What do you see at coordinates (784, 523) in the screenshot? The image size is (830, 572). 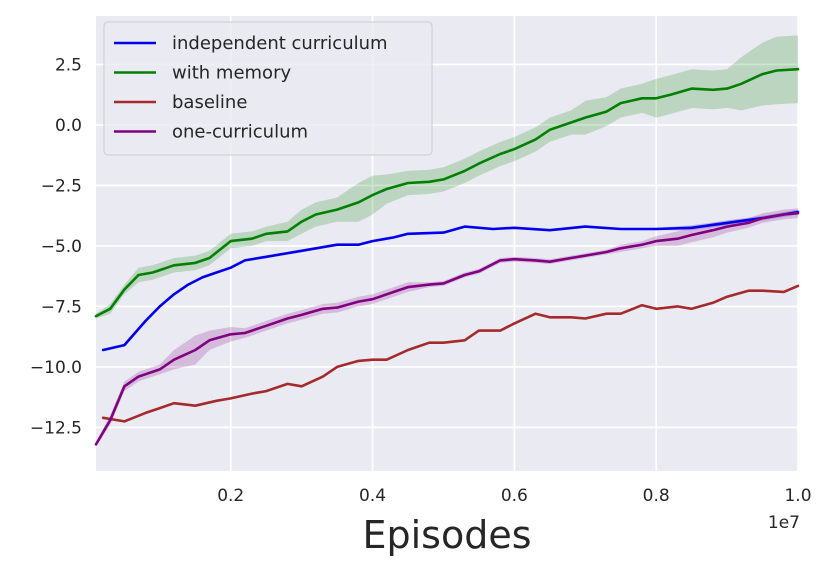 I see `x-axis-offset-label: 1e7` at bounding box center [784, 523].